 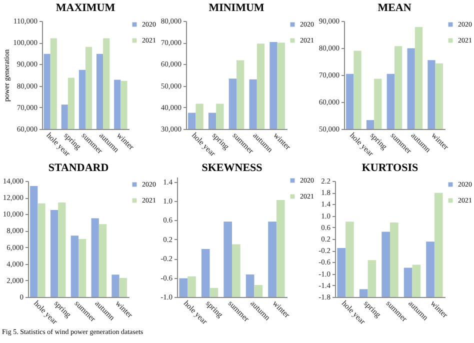 I want to click on chart-title: MINIMUM, so click(x=236, y=8).